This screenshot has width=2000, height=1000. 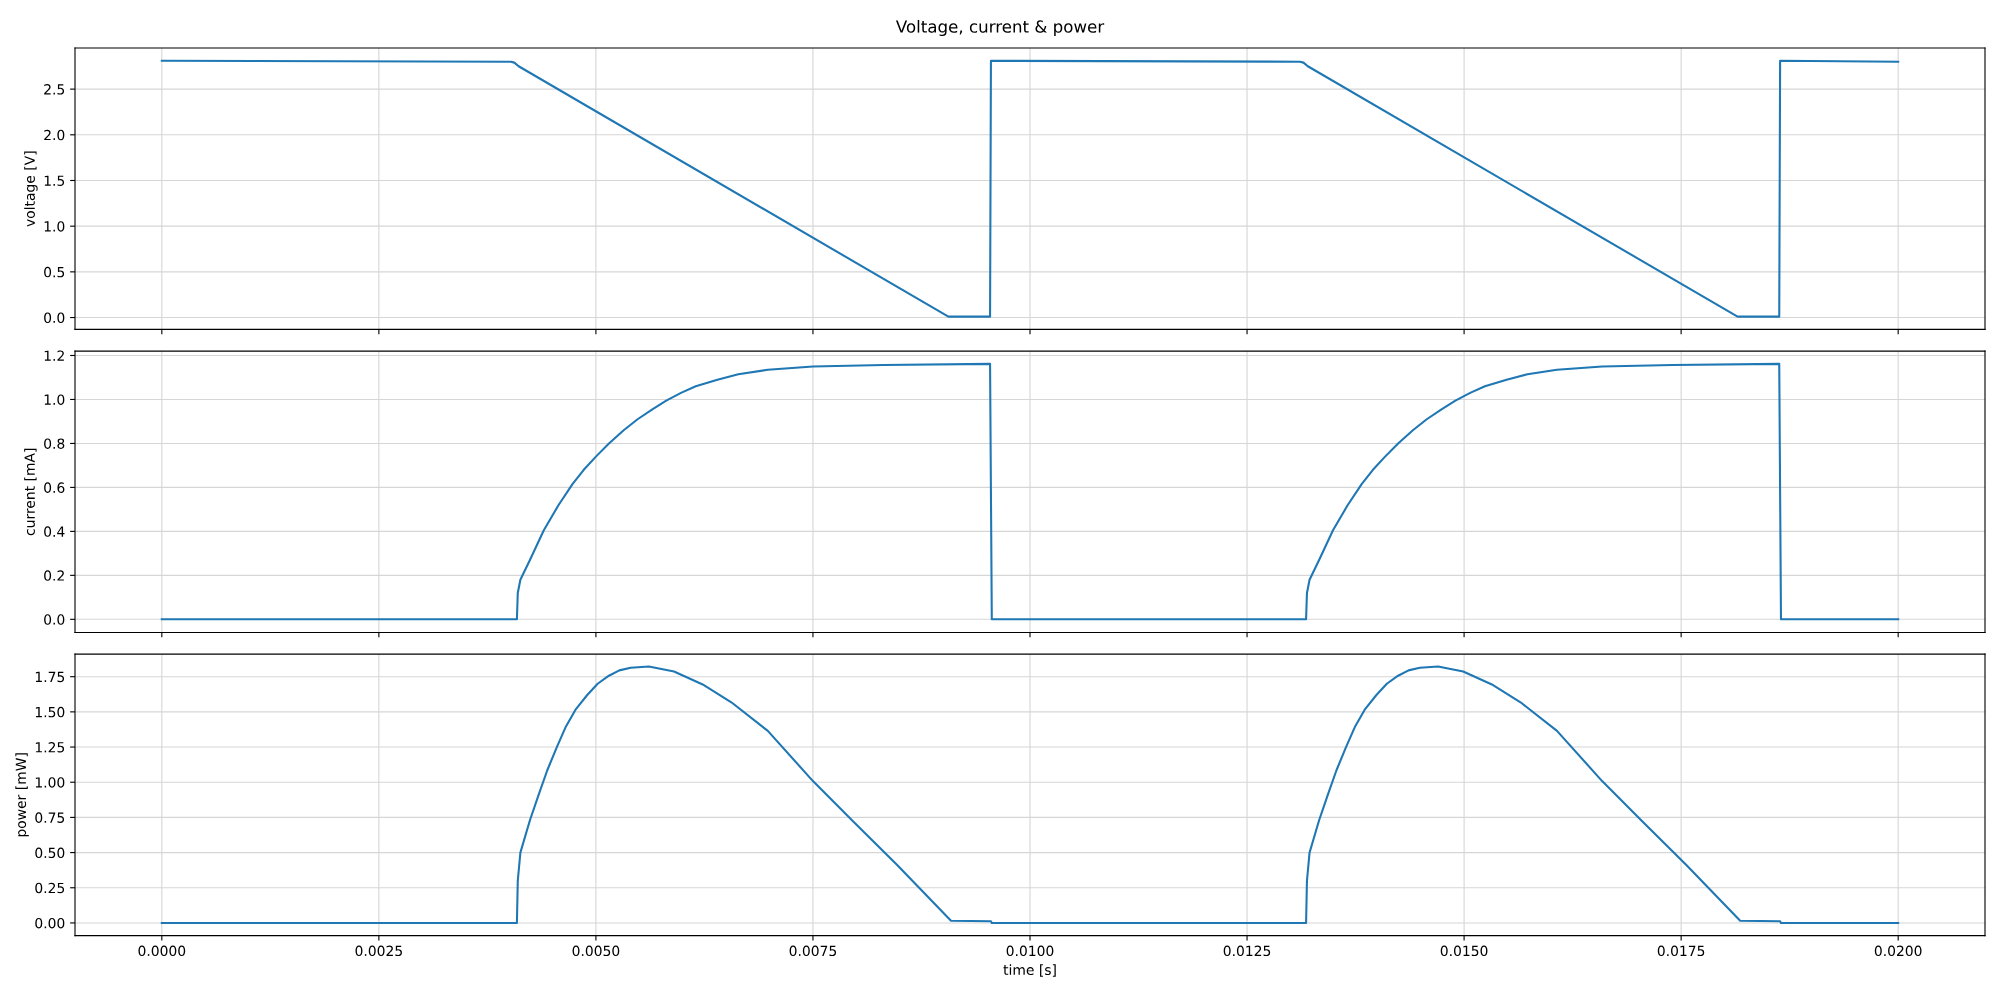 What do you see at coordinates (1247, 951) in the screenshot?
I see `x-tick-label: 0.0125` at bounding box center [1247, 951].